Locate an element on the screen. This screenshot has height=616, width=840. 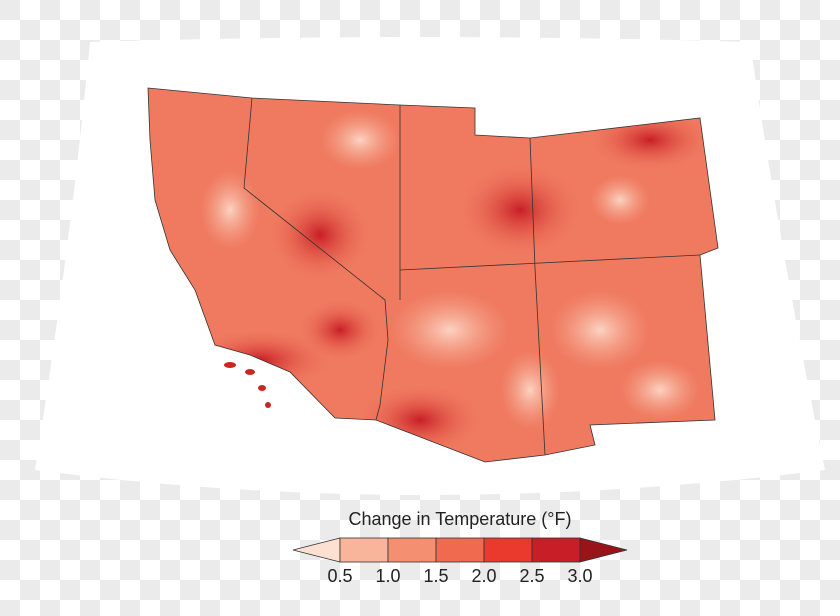
legend-tick: 2.0 is located at coordinates (484, 576).